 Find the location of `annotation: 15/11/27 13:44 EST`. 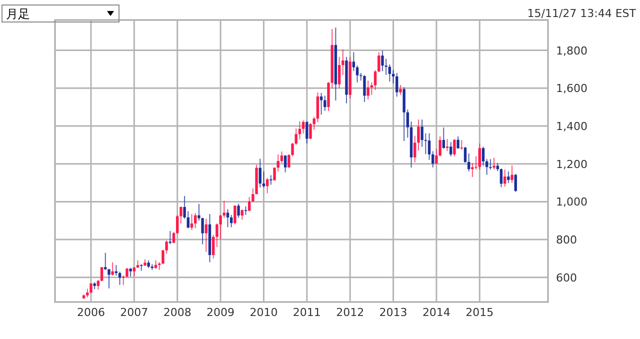

annotation: 15/11/27 13:44 EST is located at coordinates (581, 13).